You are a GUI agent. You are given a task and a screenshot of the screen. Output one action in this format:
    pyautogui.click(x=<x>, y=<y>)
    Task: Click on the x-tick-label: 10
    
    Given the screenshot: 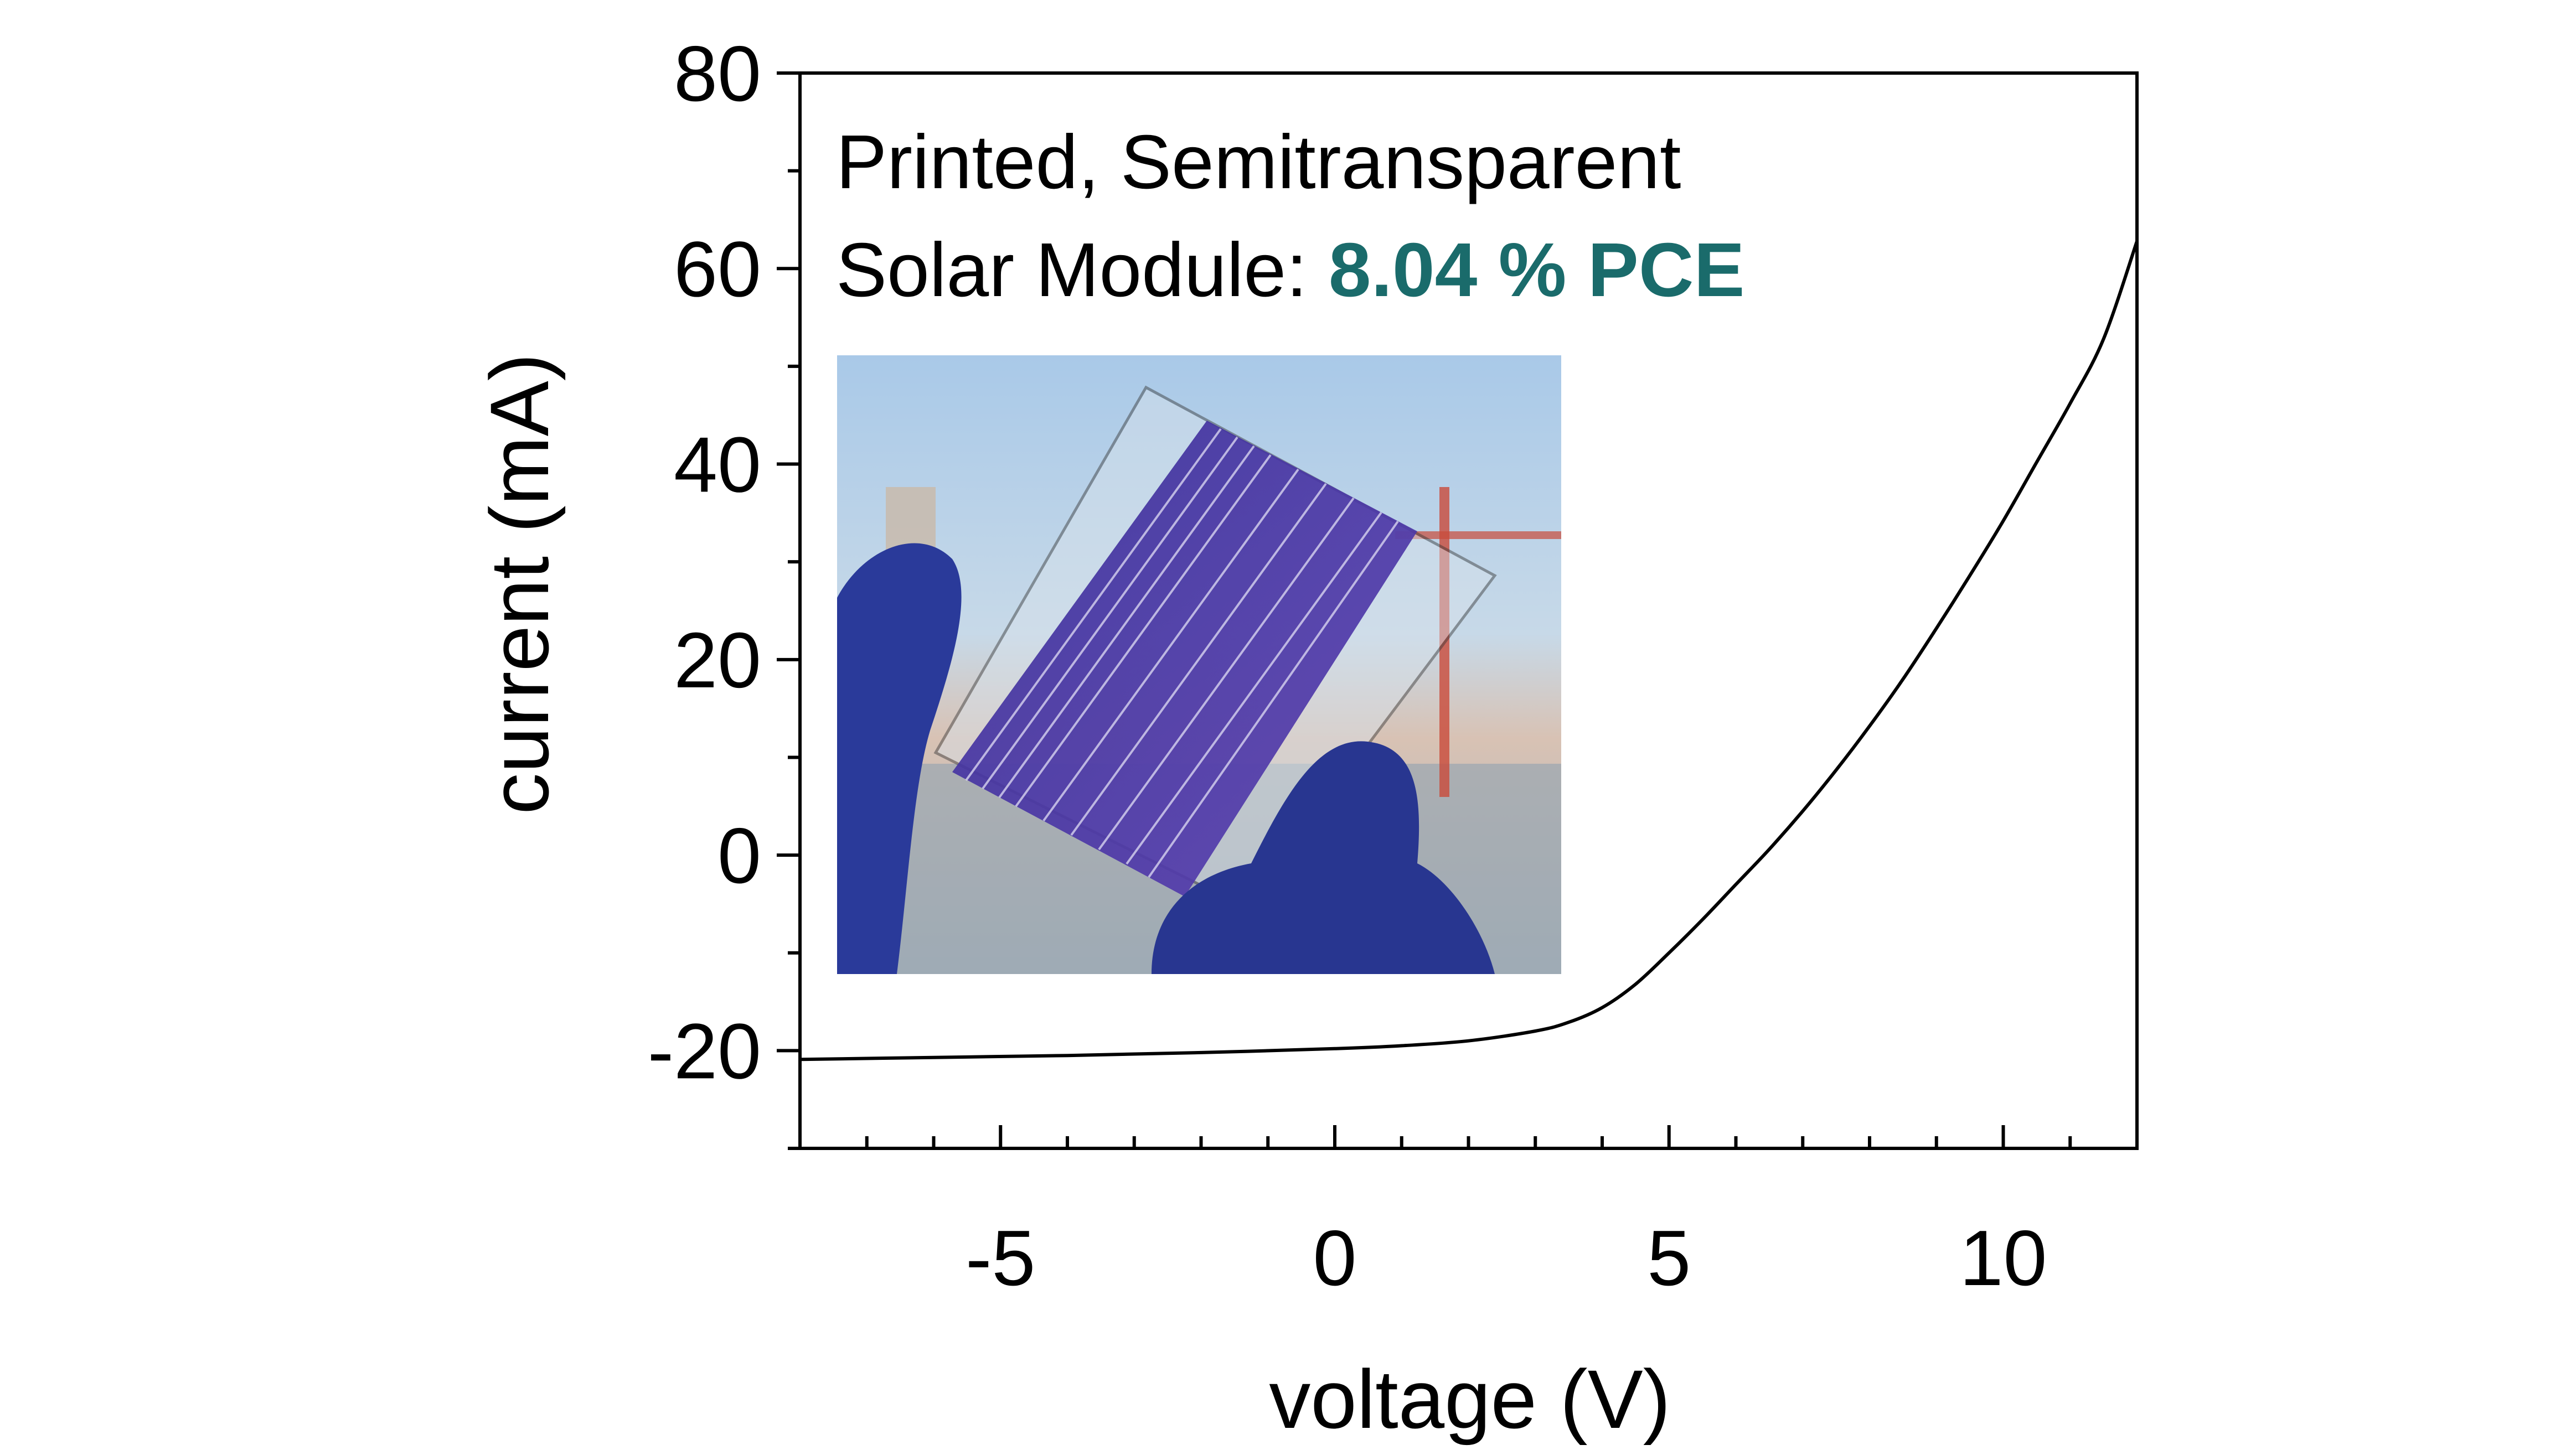 What is the action you would take?
    pyautogui.click(x=2003, y=1258)
    